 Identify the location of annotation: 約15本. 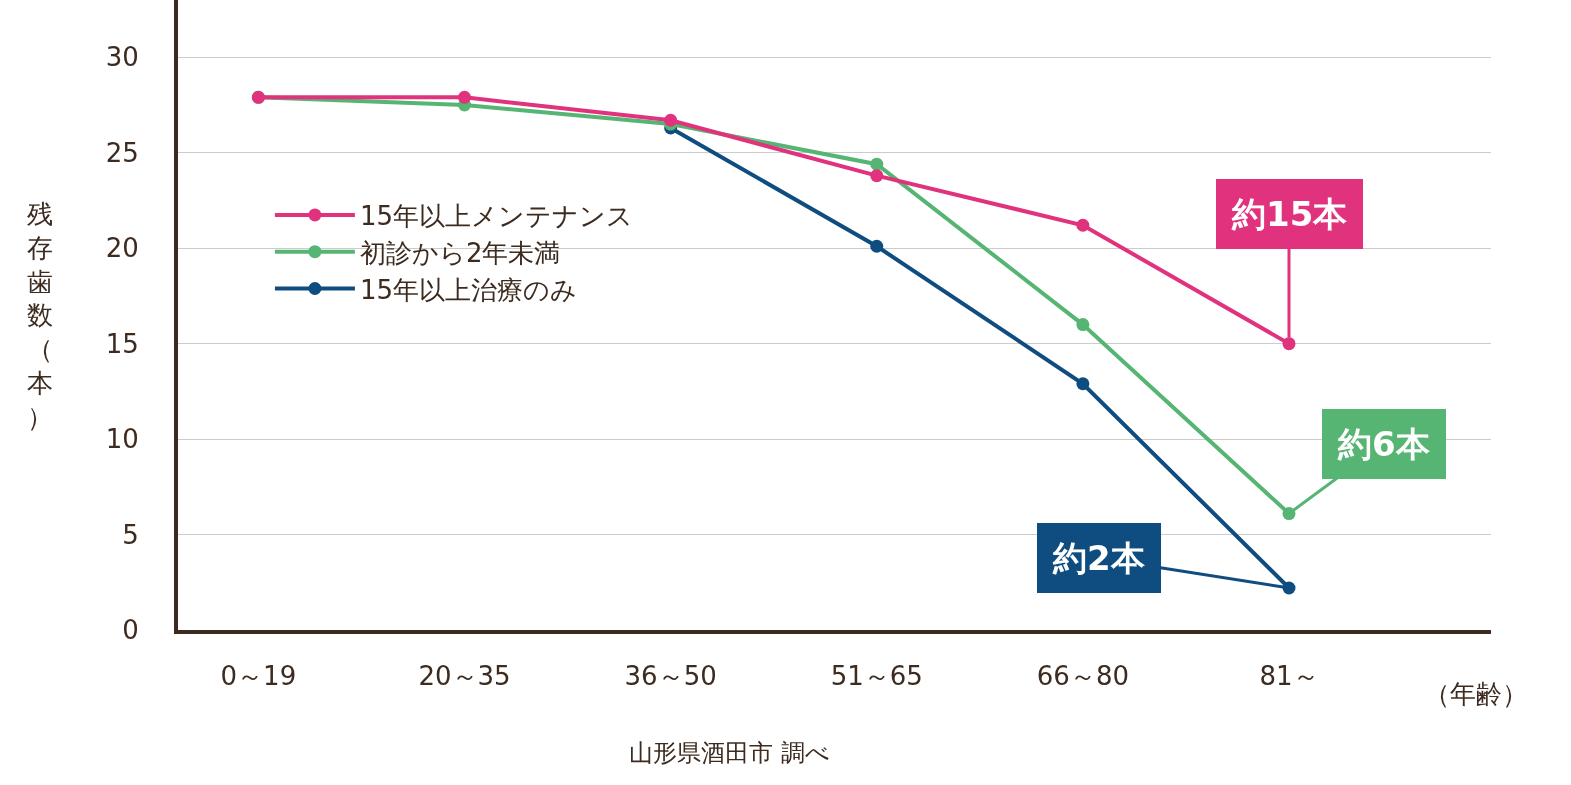
(1290, 214).